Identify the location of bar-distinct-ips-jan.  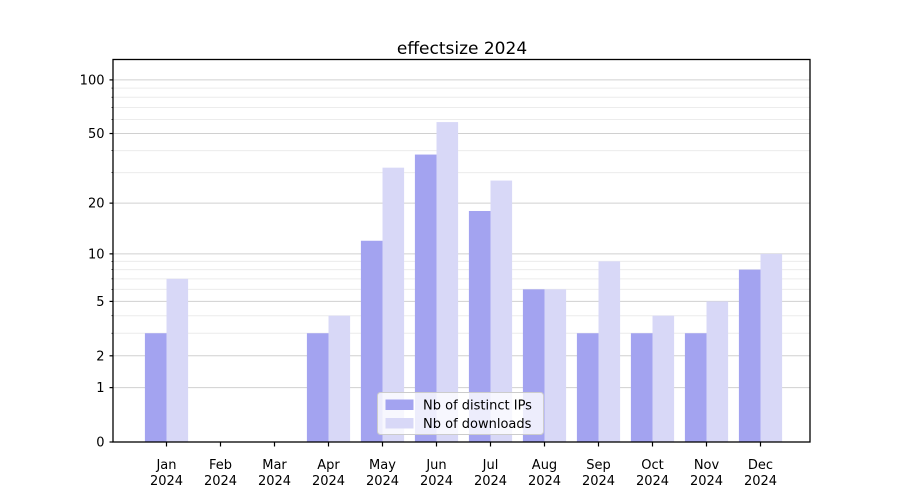
(155, 387).